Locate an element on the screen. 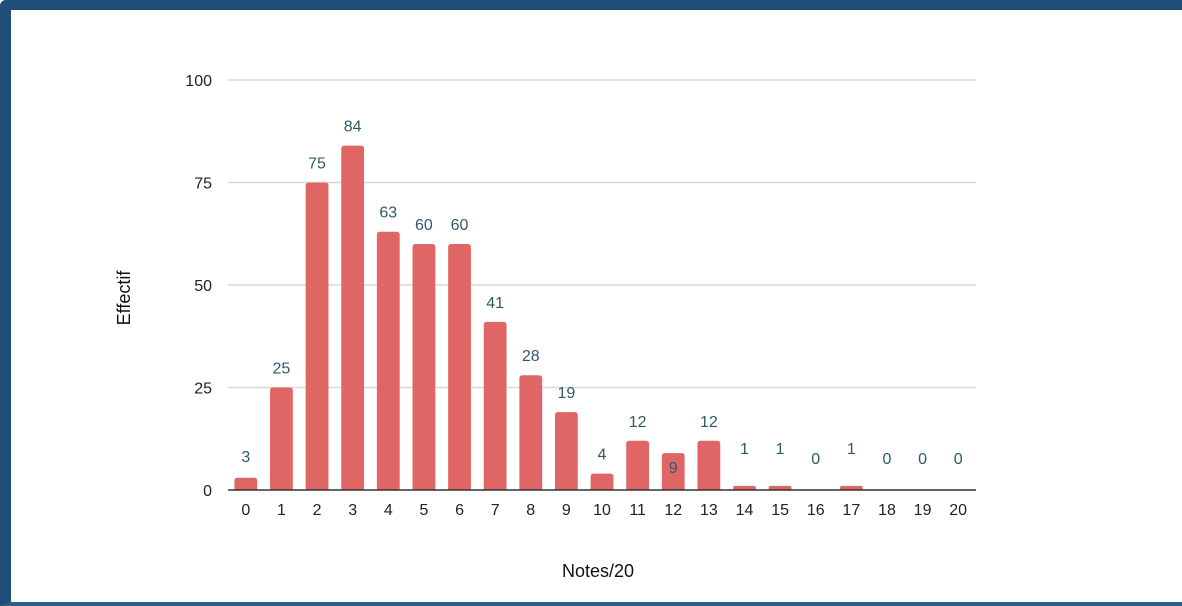 This screenshot has height=606, width=1182. x-tick-labels: 0 1 2 3 4 5 6 7 8 9 10 11 12 13 14 15 16 17 18 19 20 is located at coordinates (604, 510).